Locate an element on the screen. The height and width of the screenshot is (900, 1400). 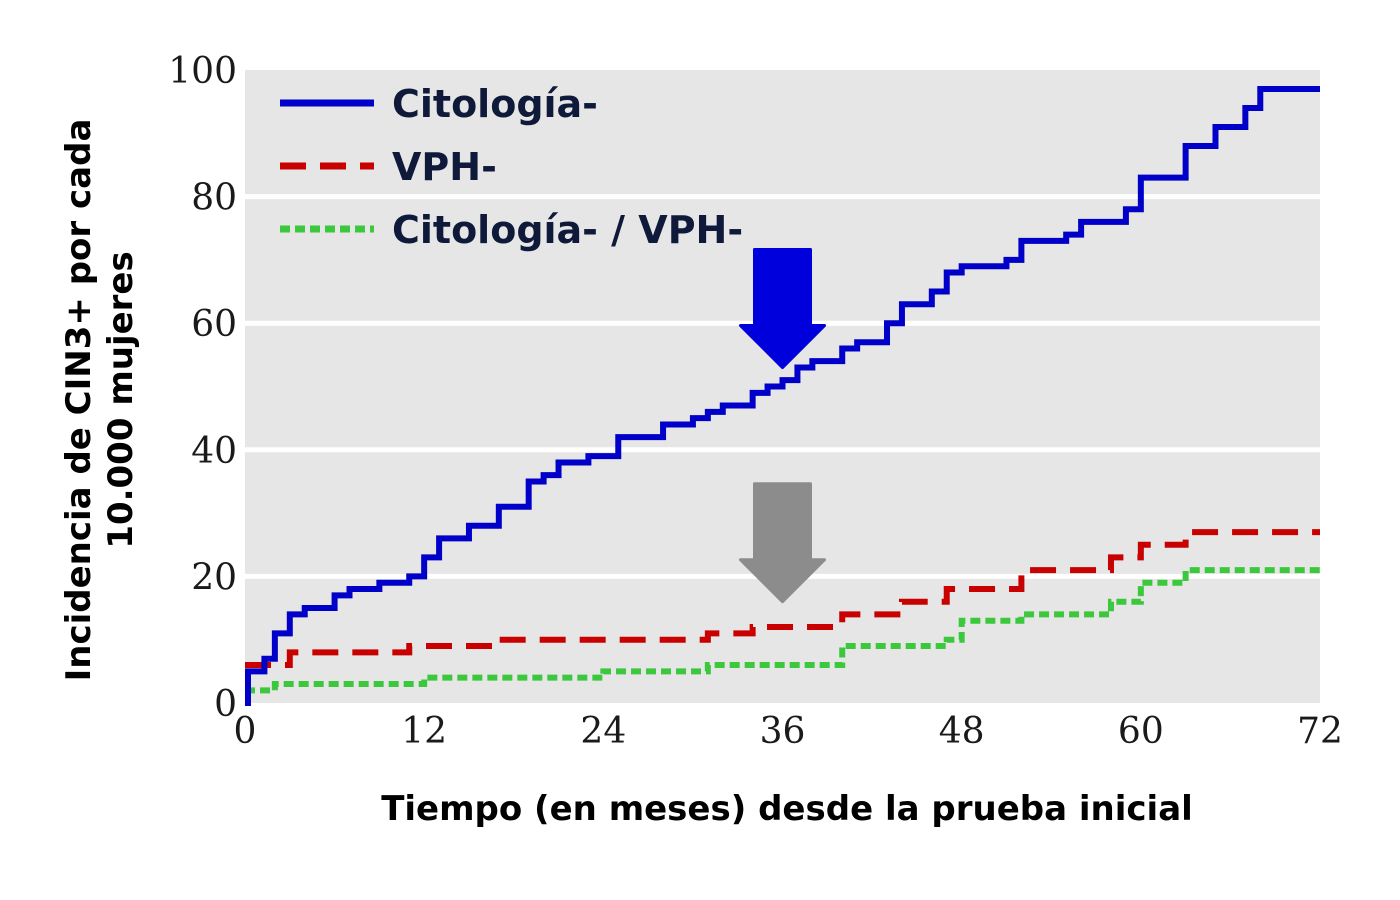
y-tick-label: 60 is located at coordinates (214, 324).